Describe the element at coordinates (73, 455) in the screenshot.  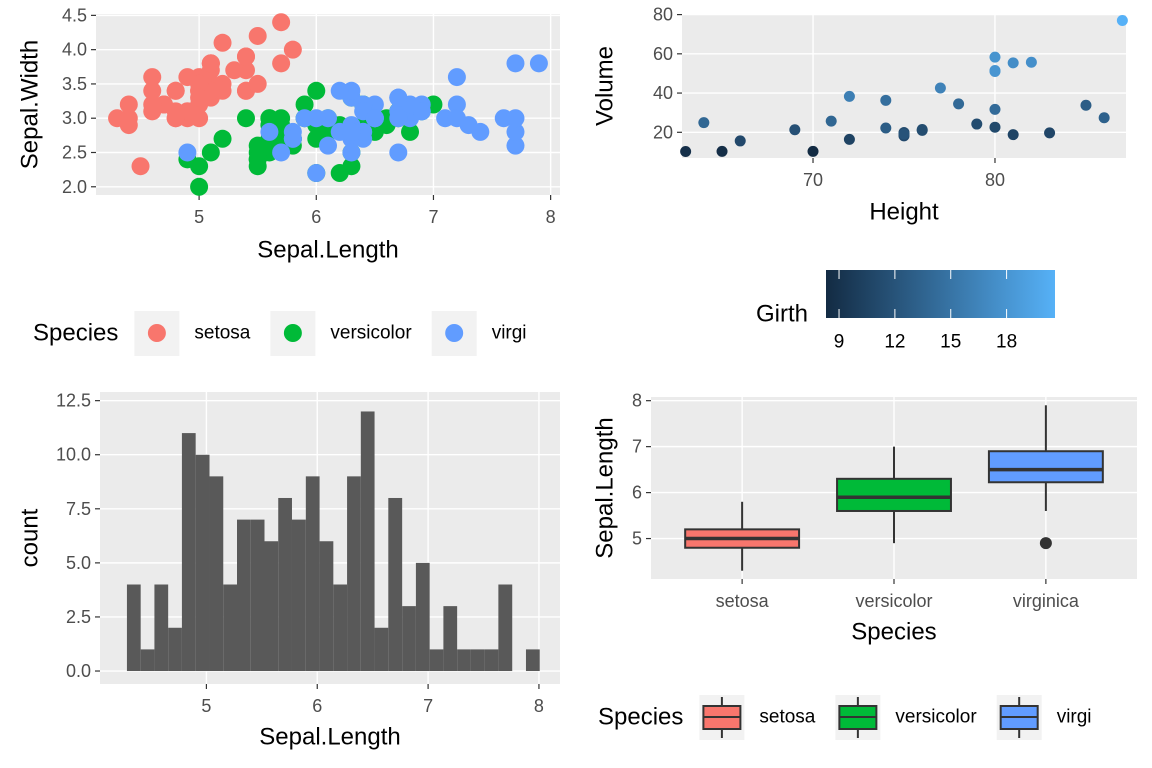
I see `y-tick-label: 10.0` at that location.